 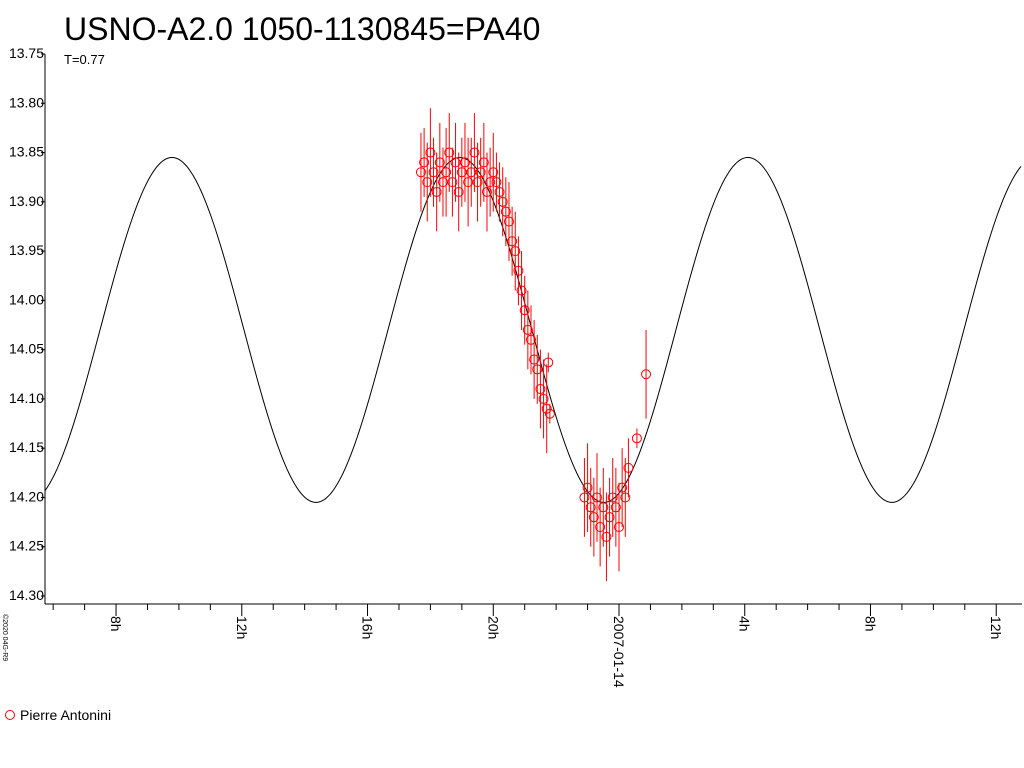 What do you see at coordinates (10, 715) in the screenshot?
I see `legend-marker` at bounding box center [10, 715].